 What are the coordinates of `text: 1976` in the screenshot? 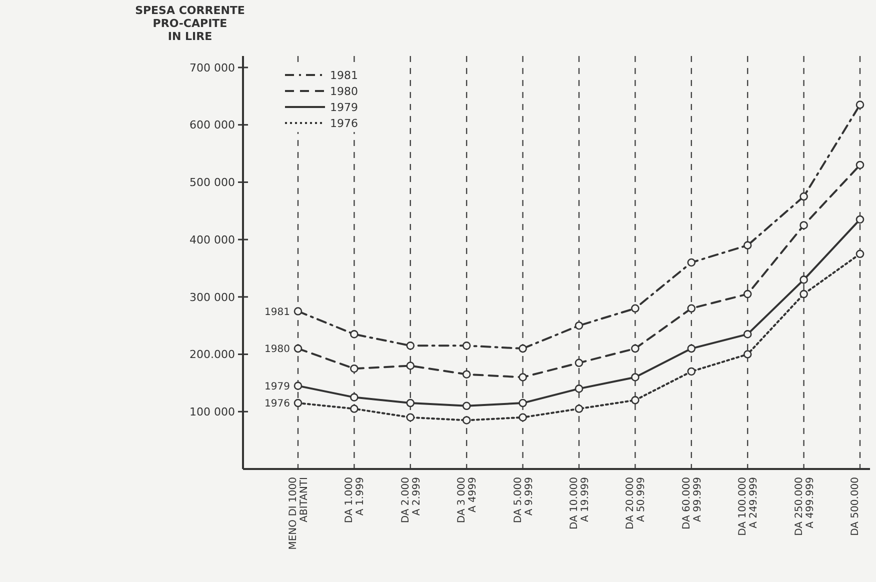 It's located at (277, 404).